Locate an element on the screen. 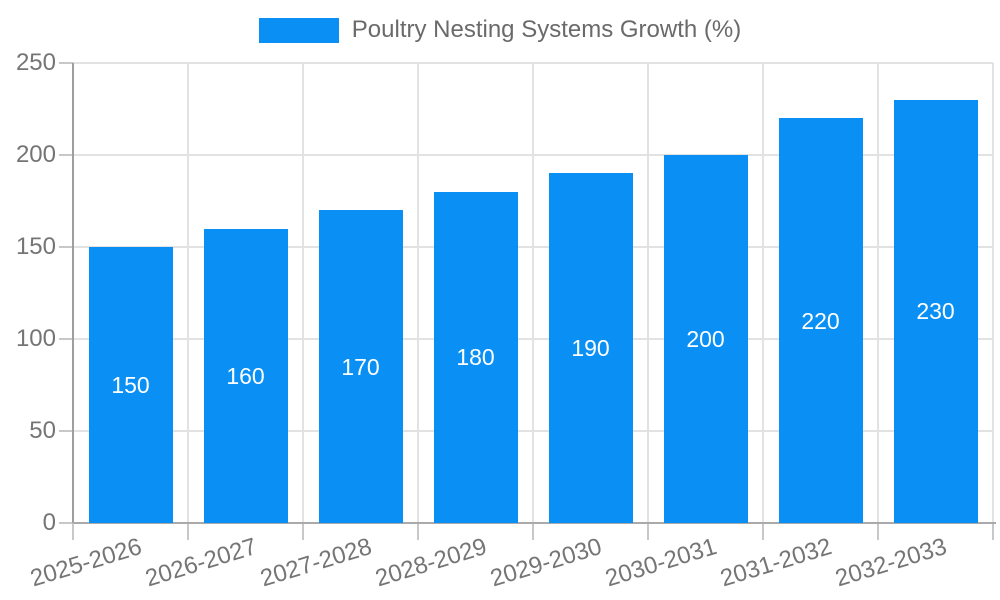  legend-label: Poultry Nesting Systems Growth (%) is located at coordinates (546, 29).